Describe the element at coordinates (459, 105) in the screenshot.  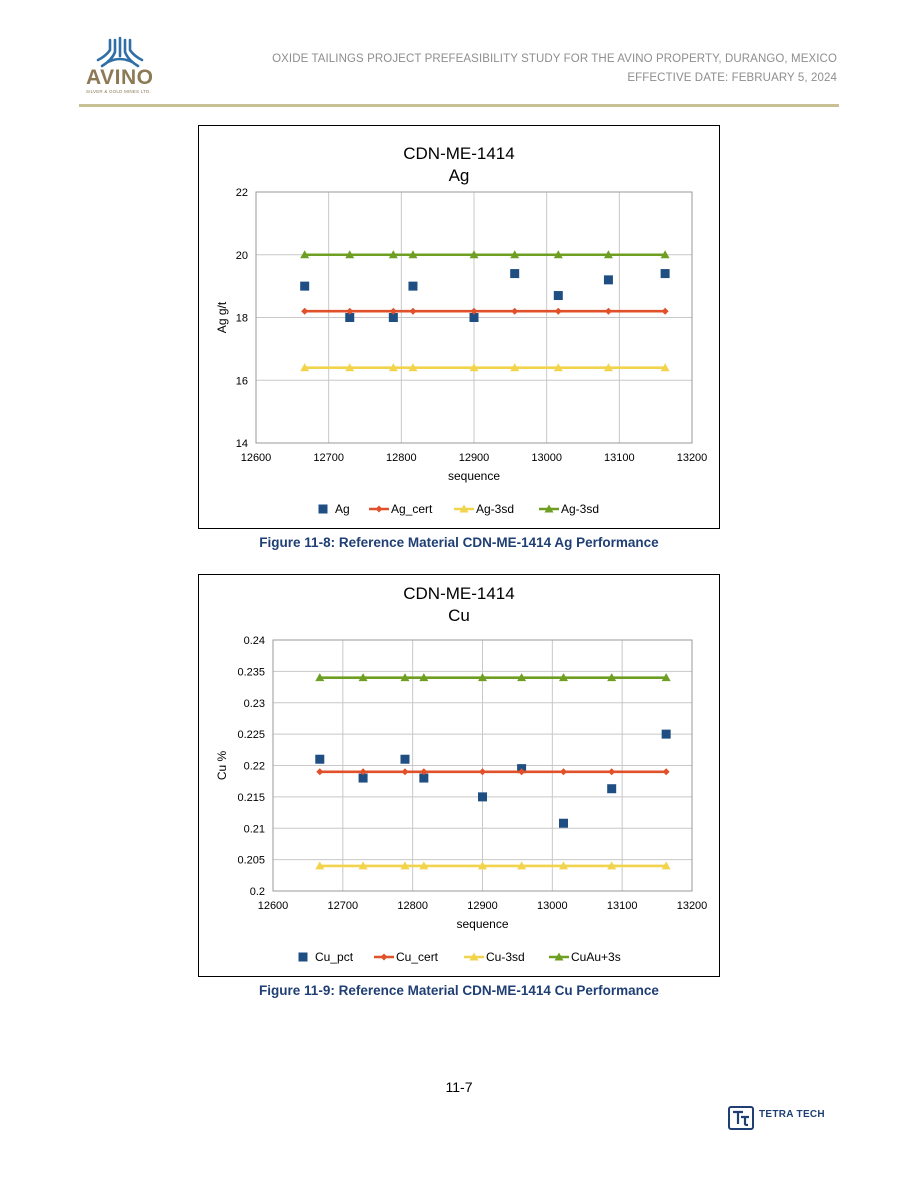
I see `header-rule` at that location.